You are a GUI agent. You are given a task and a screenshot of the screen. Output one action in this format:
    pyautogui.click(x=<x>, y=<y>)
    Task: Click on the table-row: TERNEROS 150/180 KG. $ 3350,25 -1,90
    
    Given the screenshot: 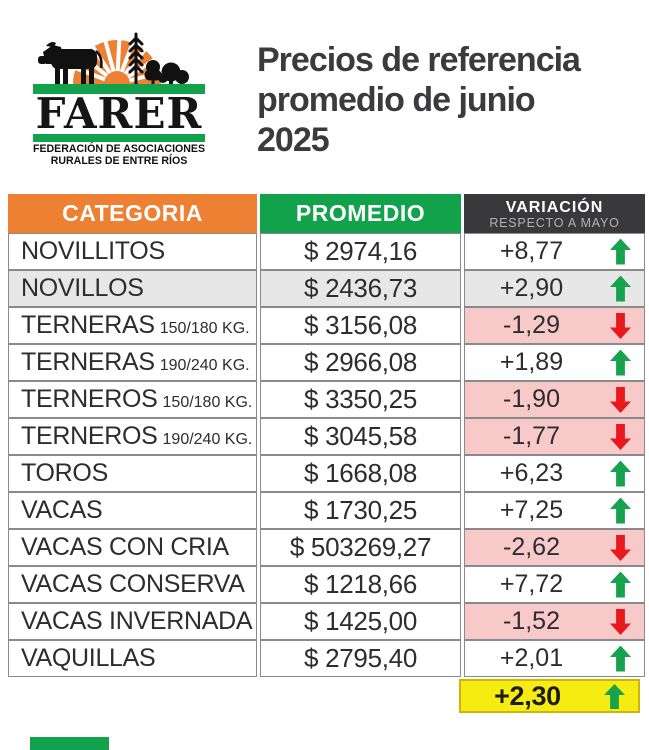 What is the action you would take?
    pyautogui.click(x=326, y=399)
    